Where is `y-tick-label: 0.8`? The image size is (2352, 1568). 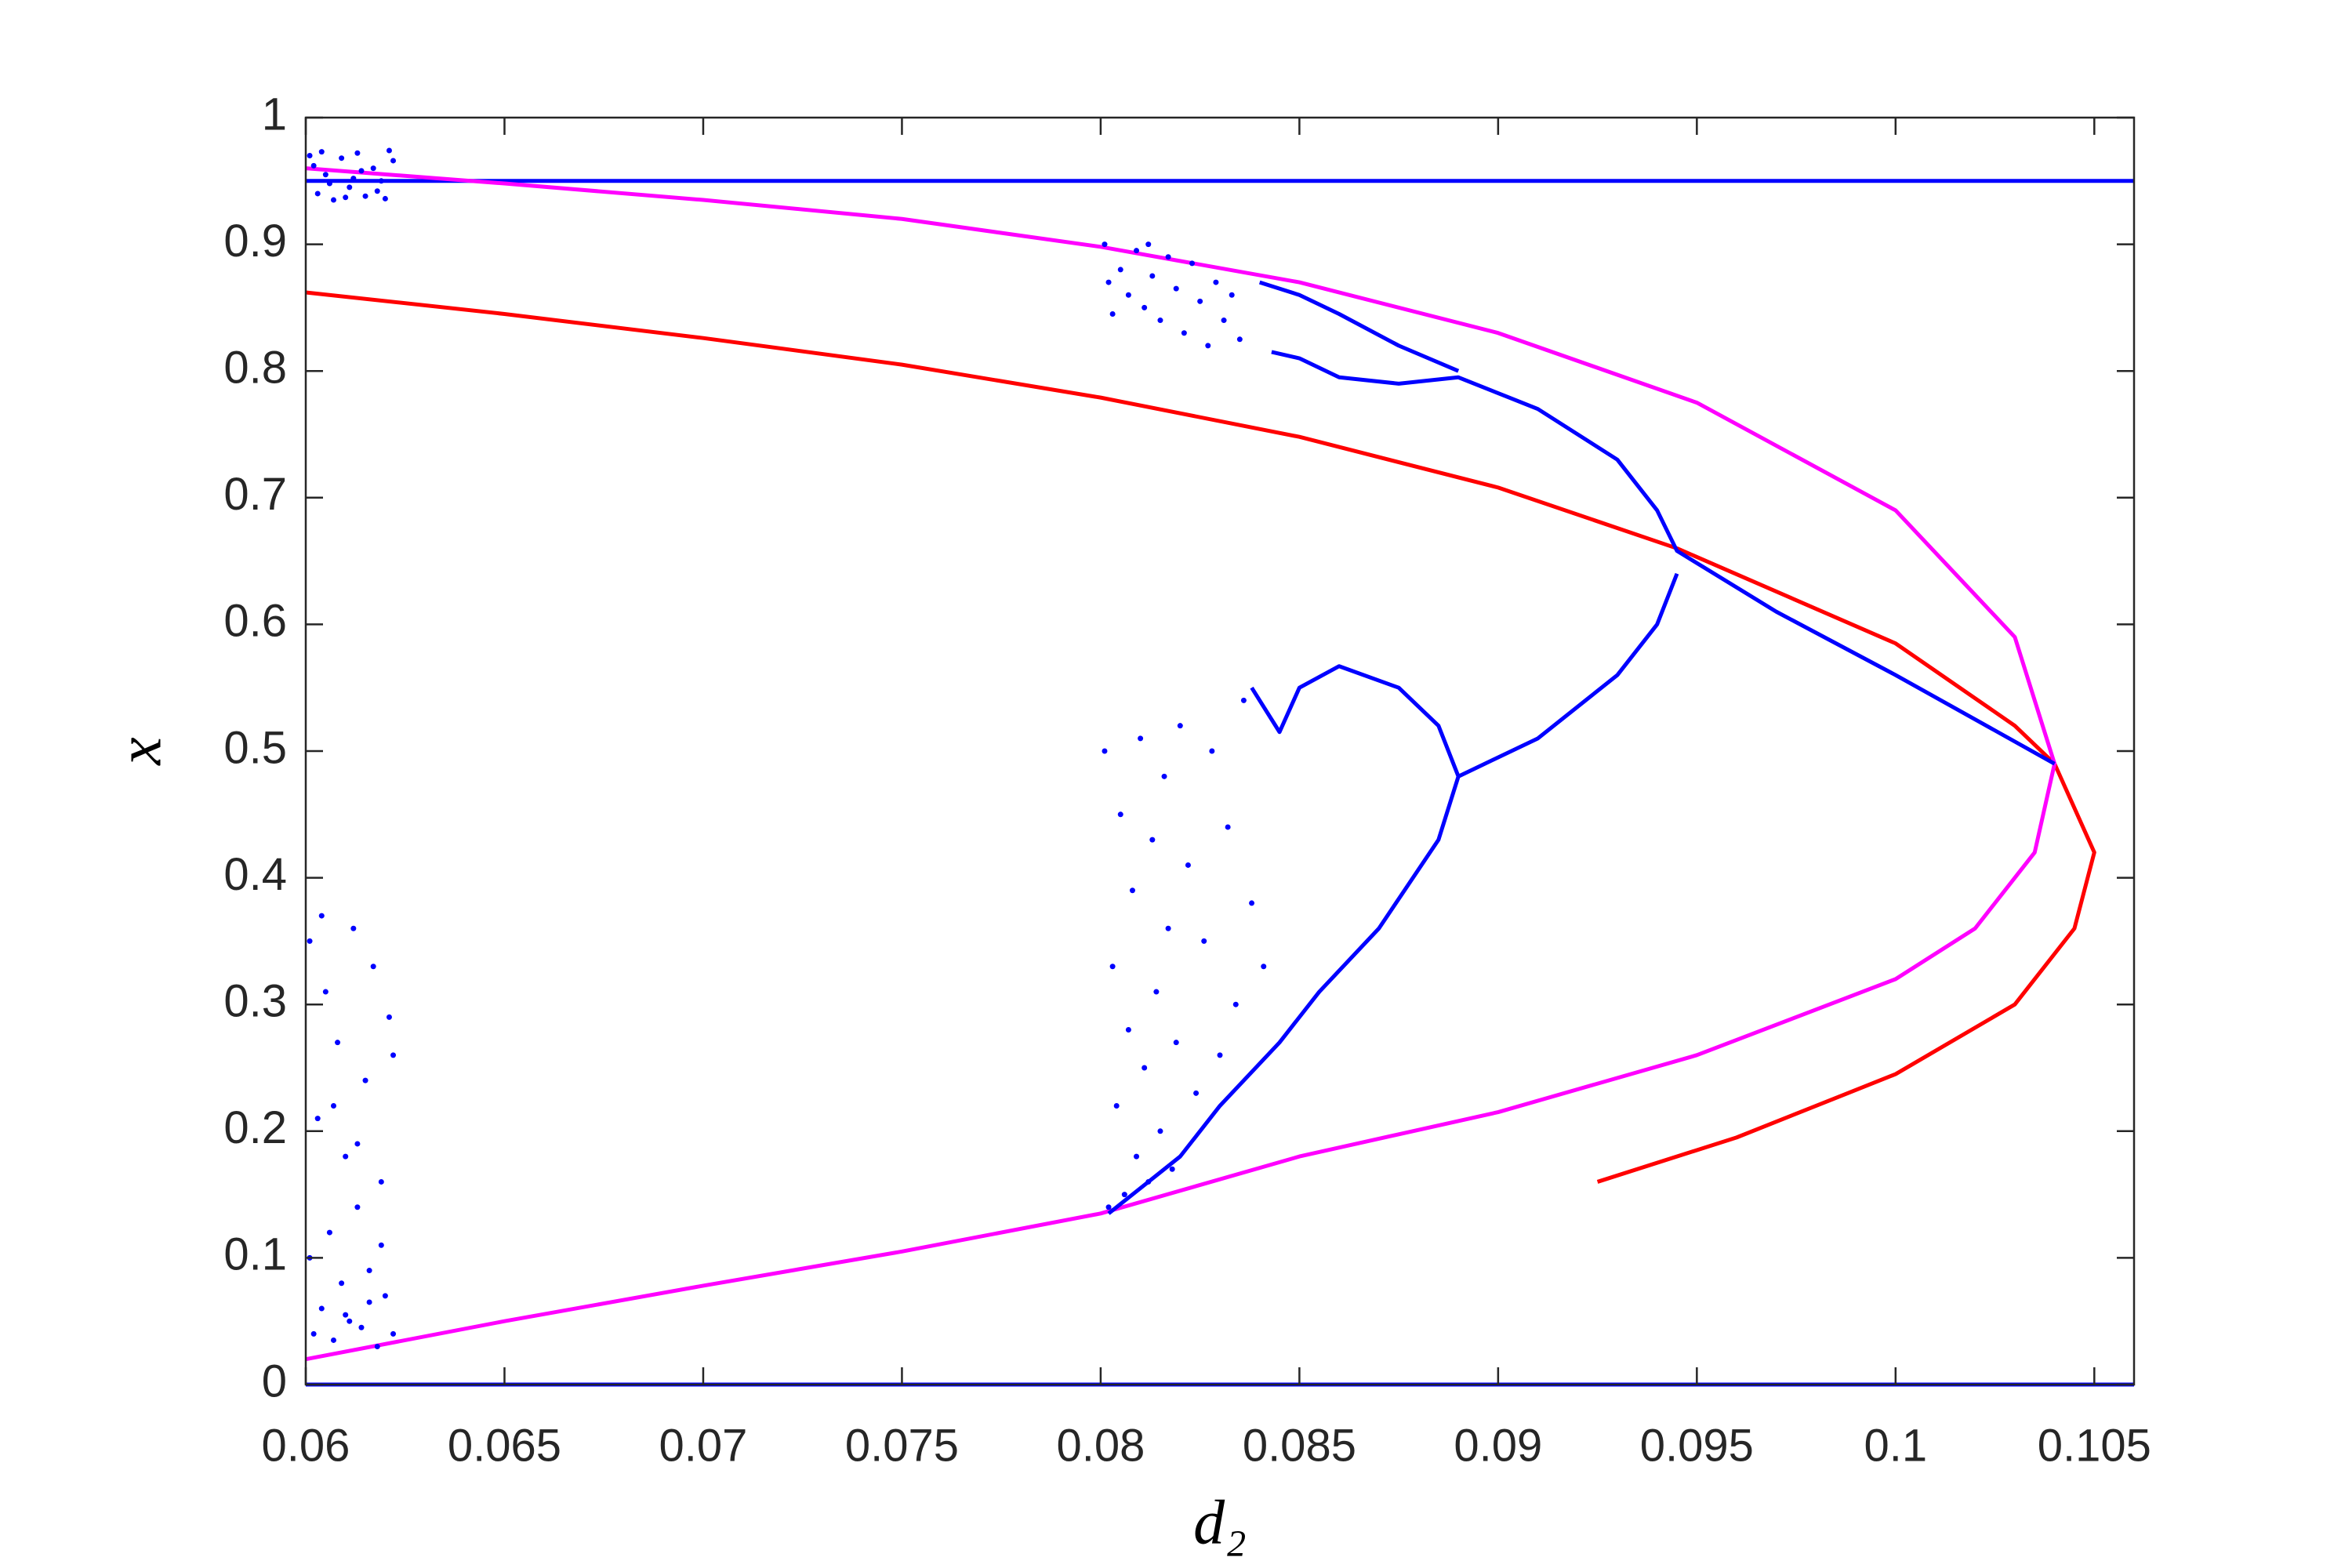 y-tick-label: 0.8 is located at coordinates (255, 368).